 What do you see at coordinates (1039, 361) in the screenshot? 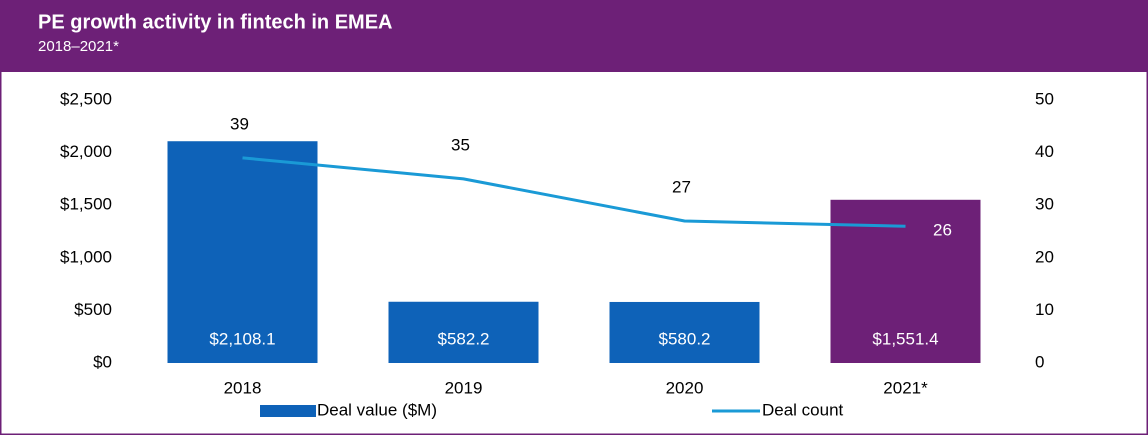
I see `y2-tick-label: 0` at bounding box center [1039, 361].